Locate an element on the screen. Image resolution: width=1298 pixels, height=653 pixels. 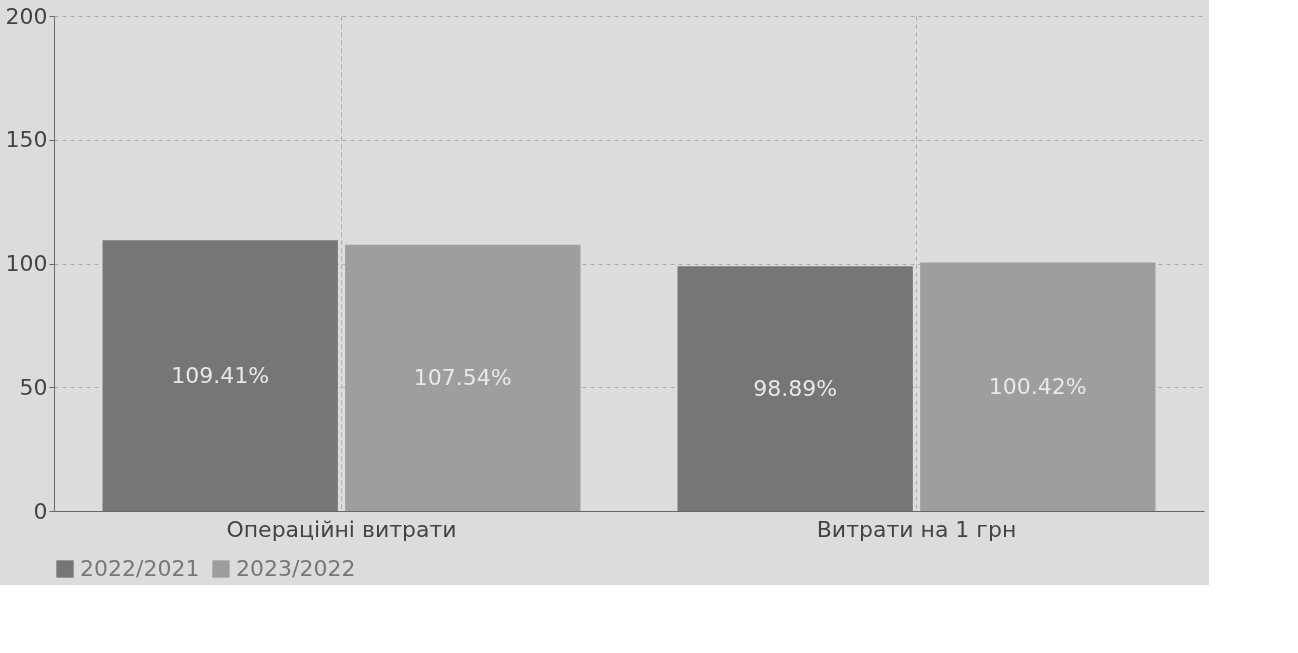
y-tick-label: 200 is located at coordinates (26, 16).